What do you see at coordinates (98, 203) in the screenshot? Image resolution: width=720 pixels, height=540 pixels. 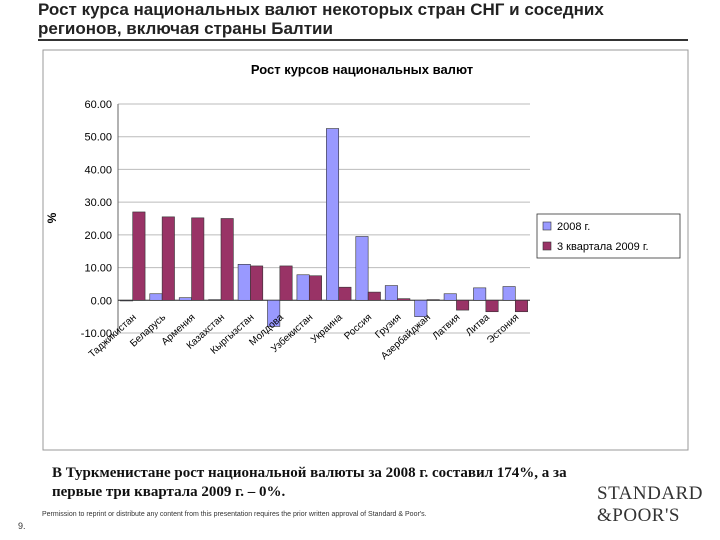 I see `y-tick-label: 30.00` at bounding box center [98, 203].